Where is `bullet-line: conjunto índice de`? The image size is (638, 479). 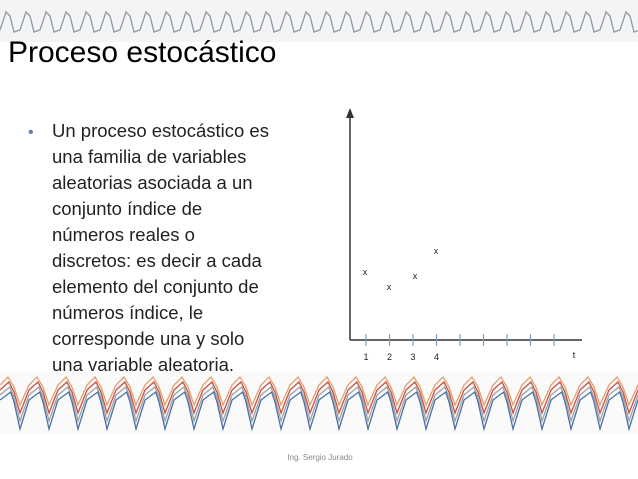 bullet-line: conjunto índice de is located at coordinates (127, 208).